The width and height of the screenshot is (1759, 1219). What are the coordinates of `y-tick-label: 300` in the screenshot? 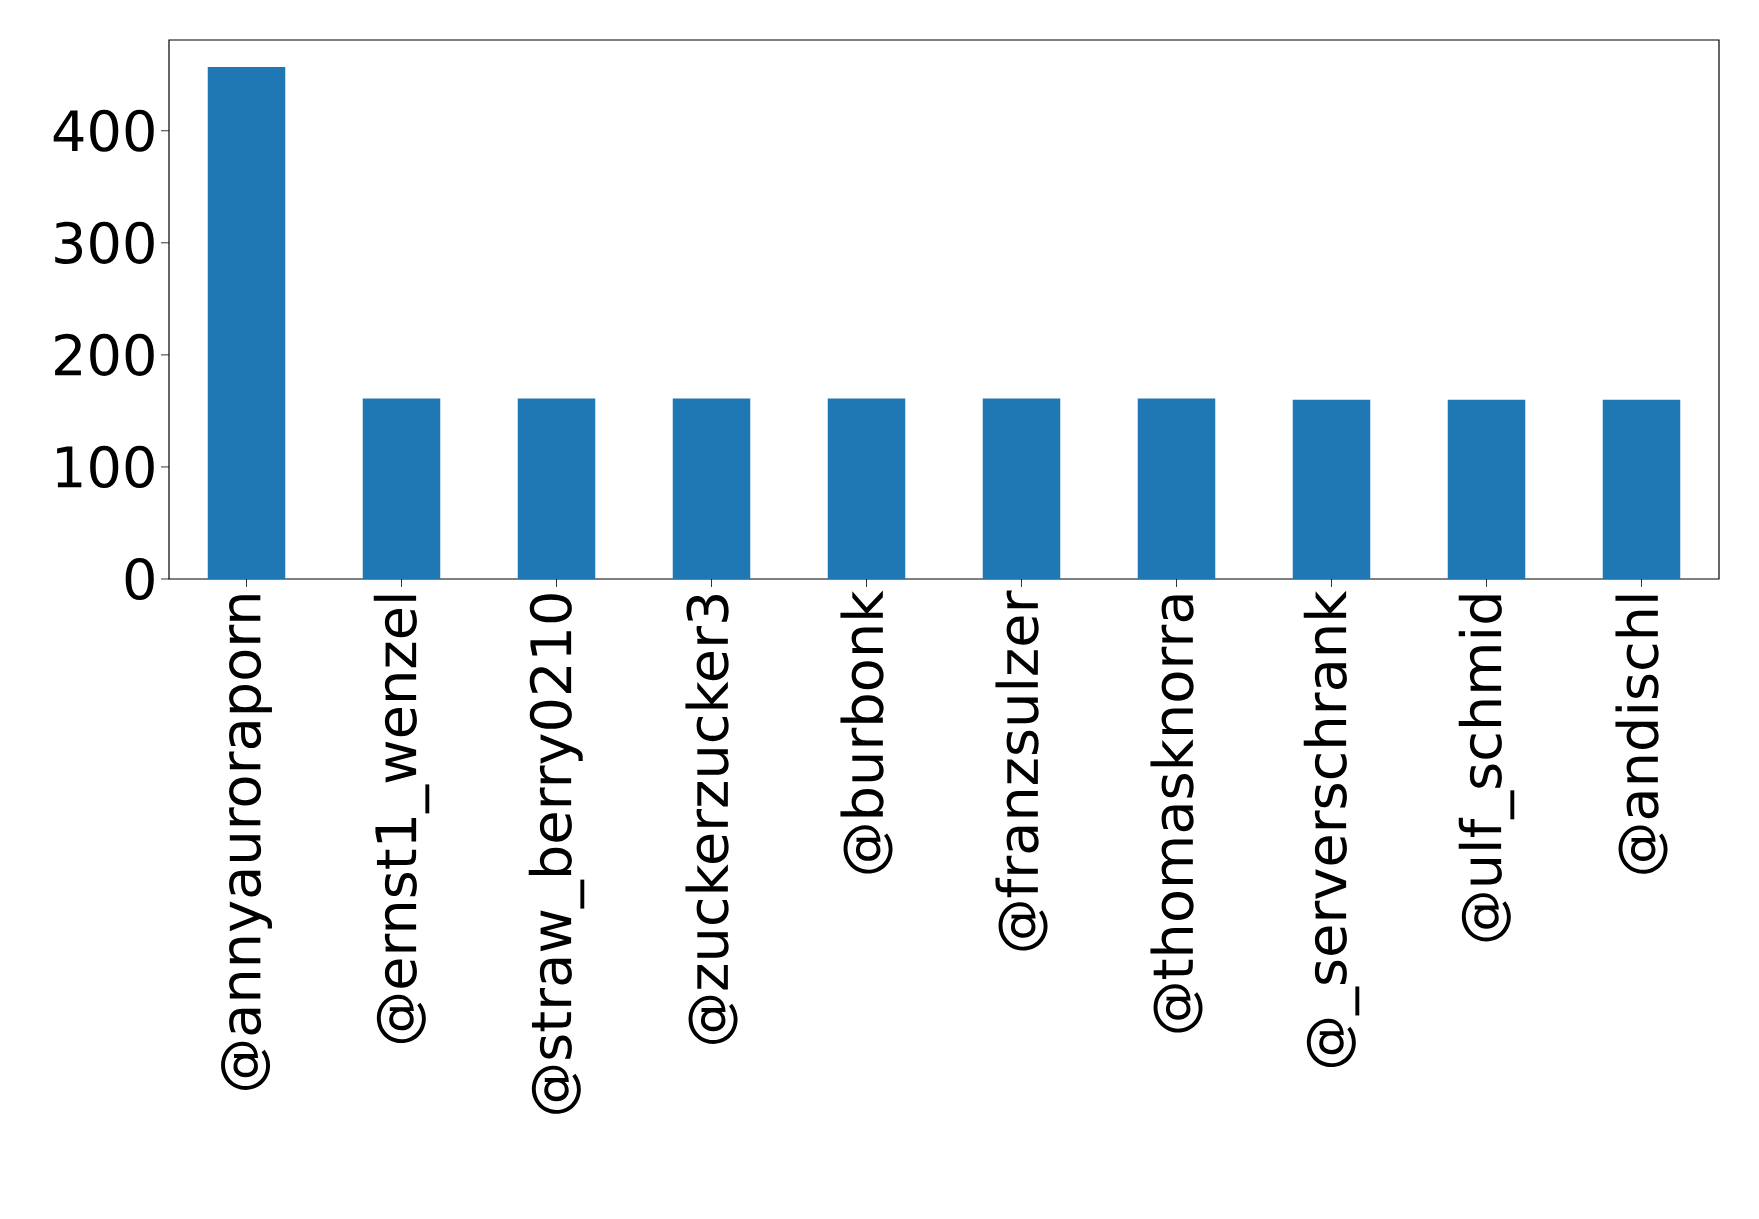 It's located at (104, 242).